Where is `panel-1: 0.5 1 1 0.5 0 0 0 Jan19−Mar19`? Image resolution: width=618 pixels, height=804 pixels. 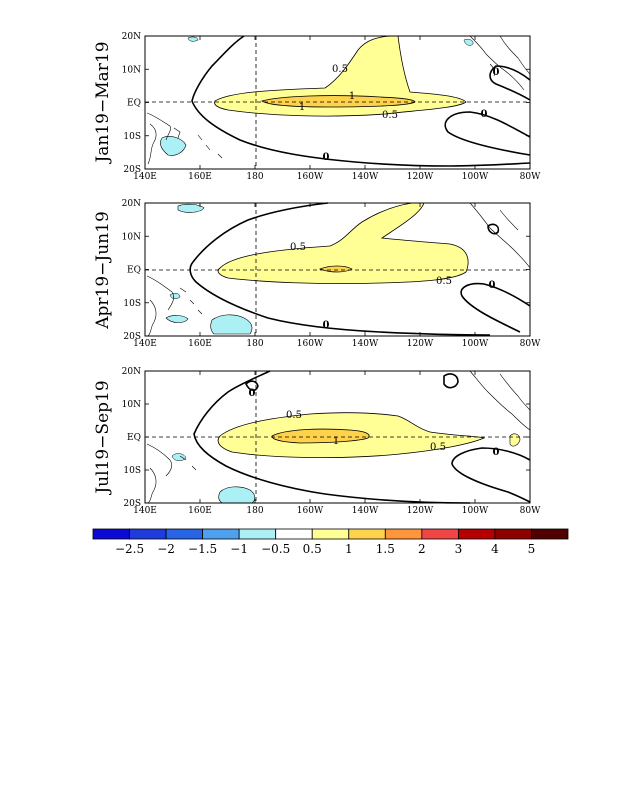
panel-1: 0.5 1 1 0.5 0 0 0 Jan19−Mar19 is located at coordinates (312, 102).